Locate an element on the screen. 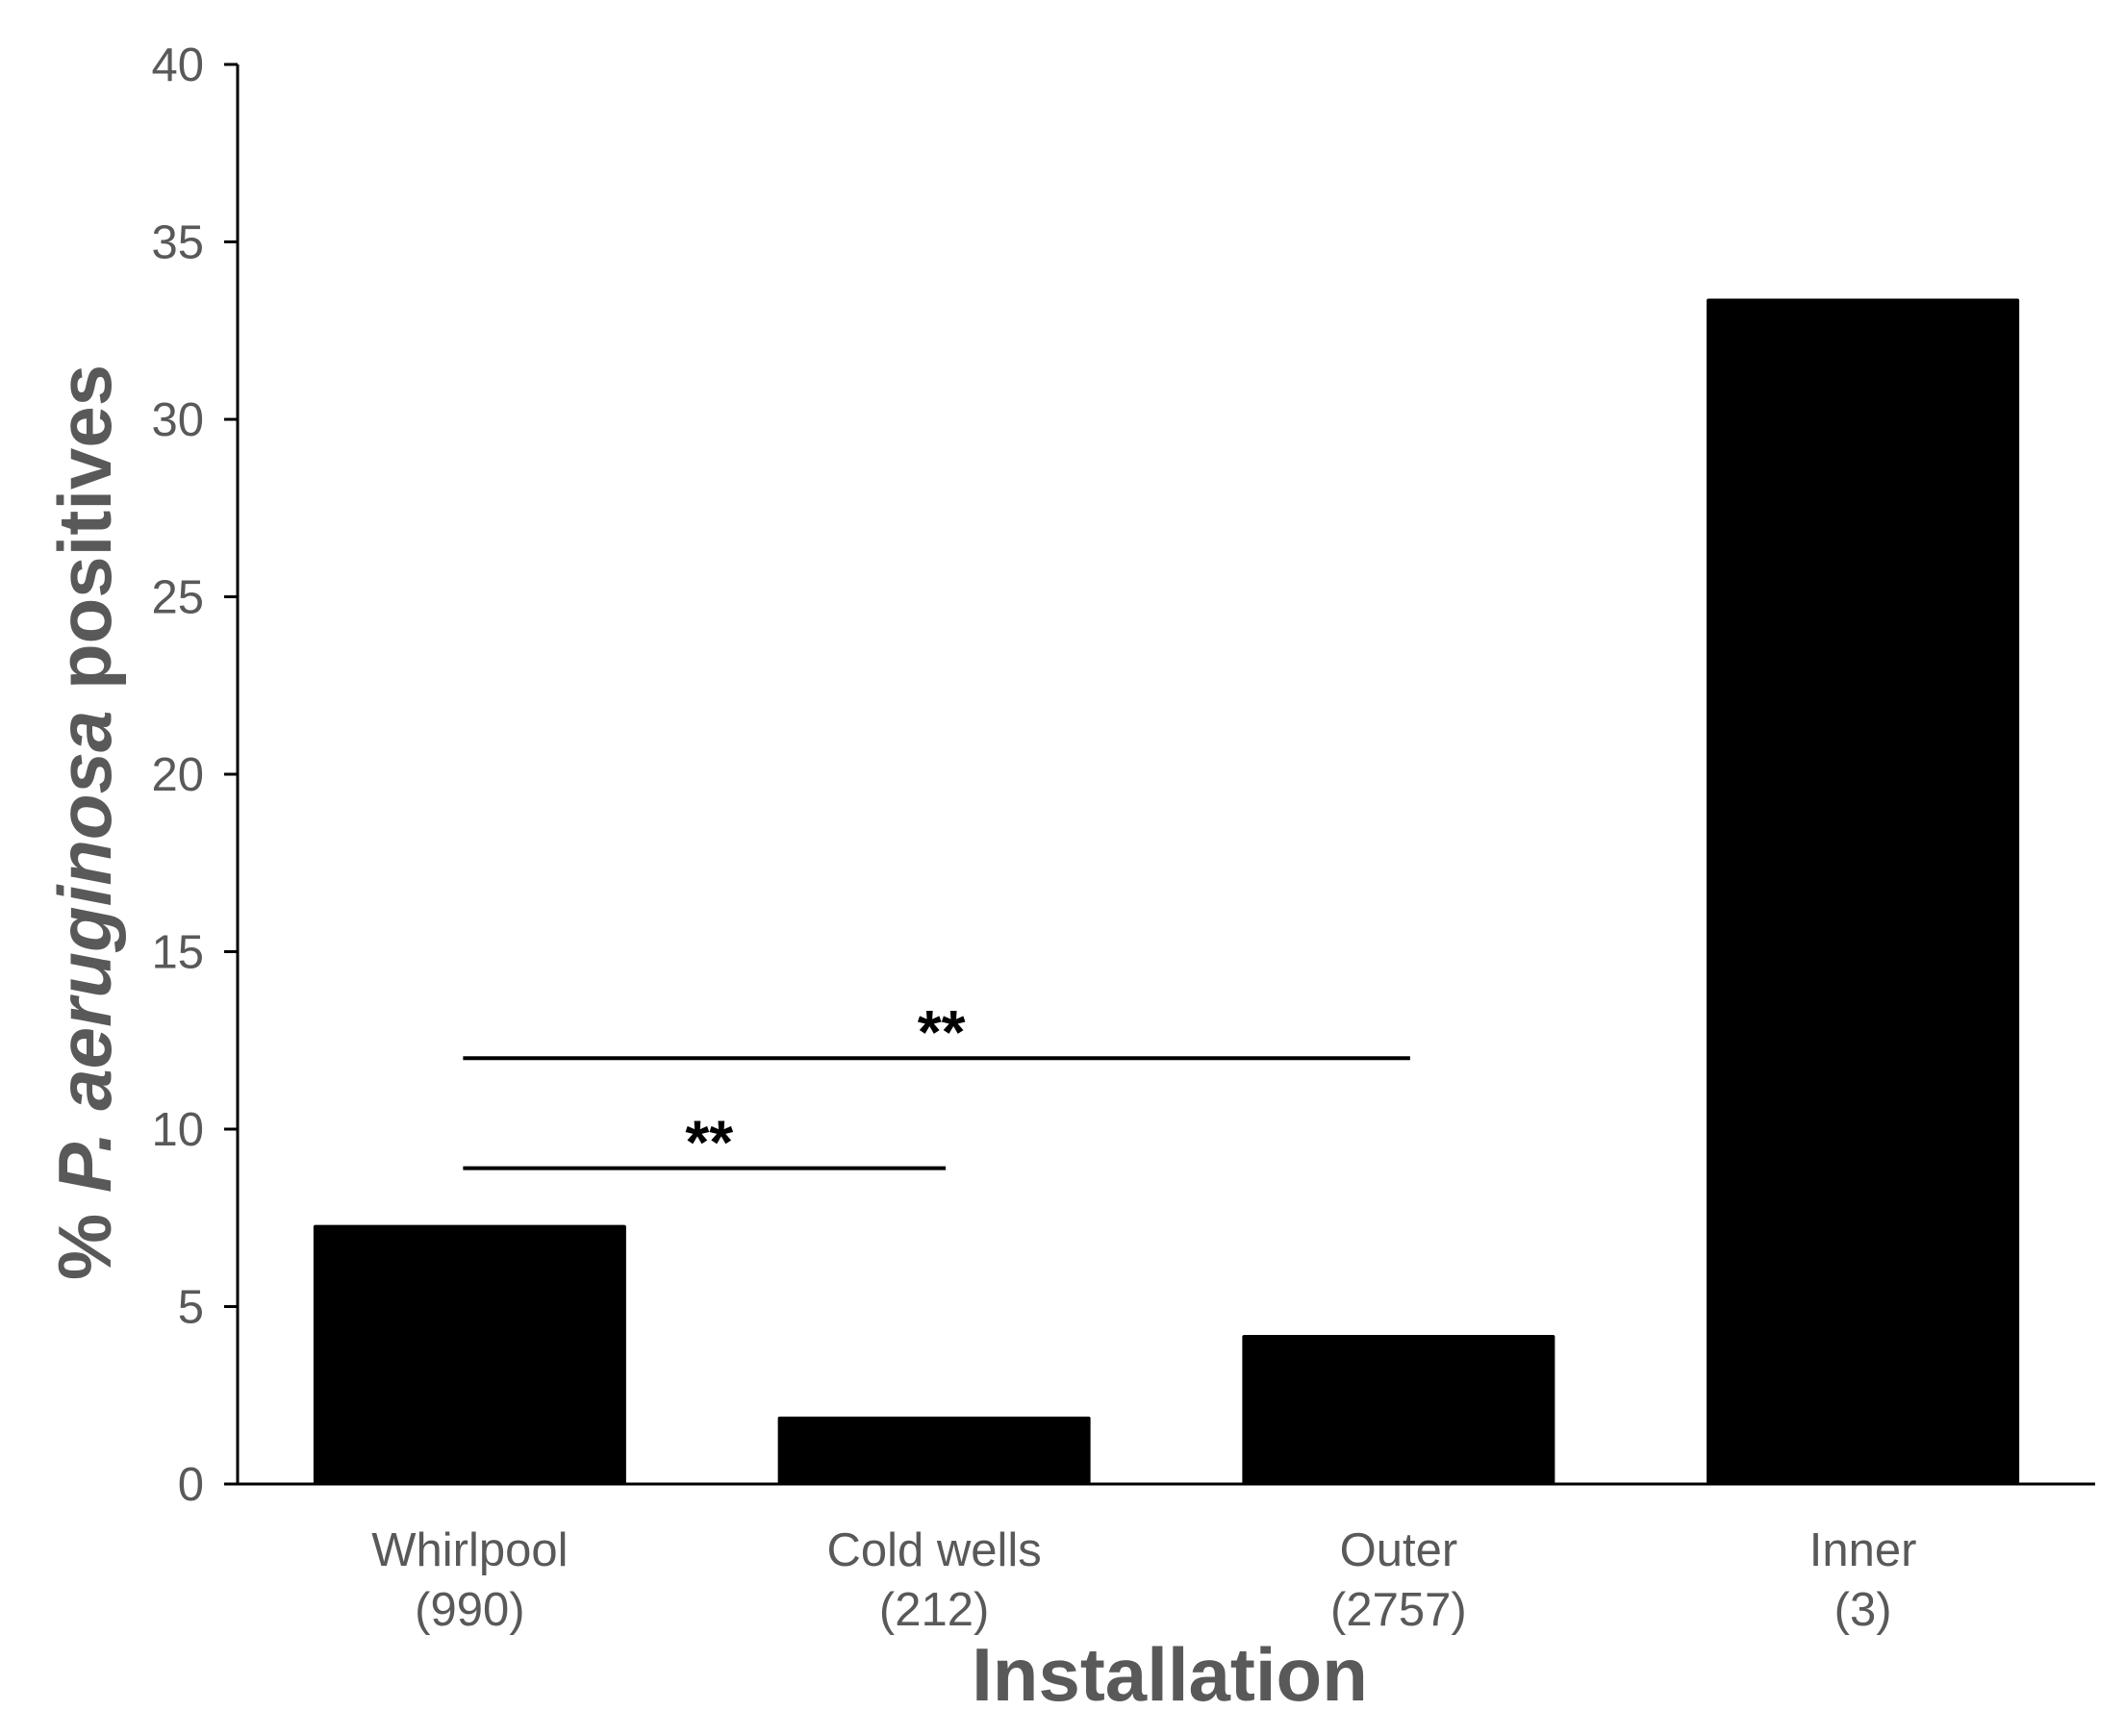 Image resolution: width=2124 pixels, height=1736 pixels. x-tick-label: Inner is located at coordinates (1863, 1550).